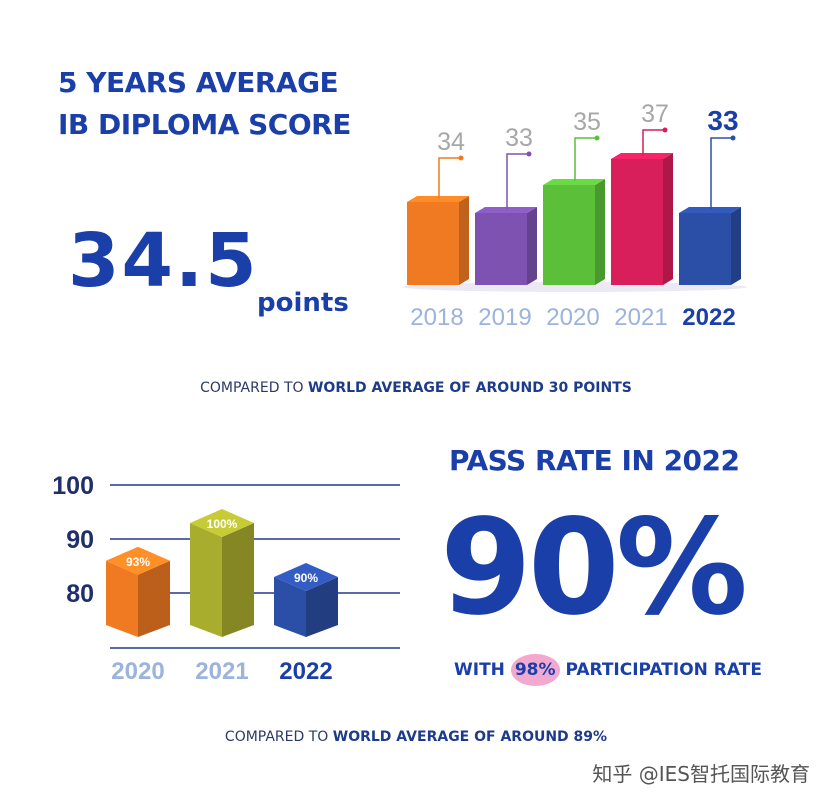  Describe the element at coordinates (80, 594) in the screenshot. I see `y-tick-label: 80` at that location.